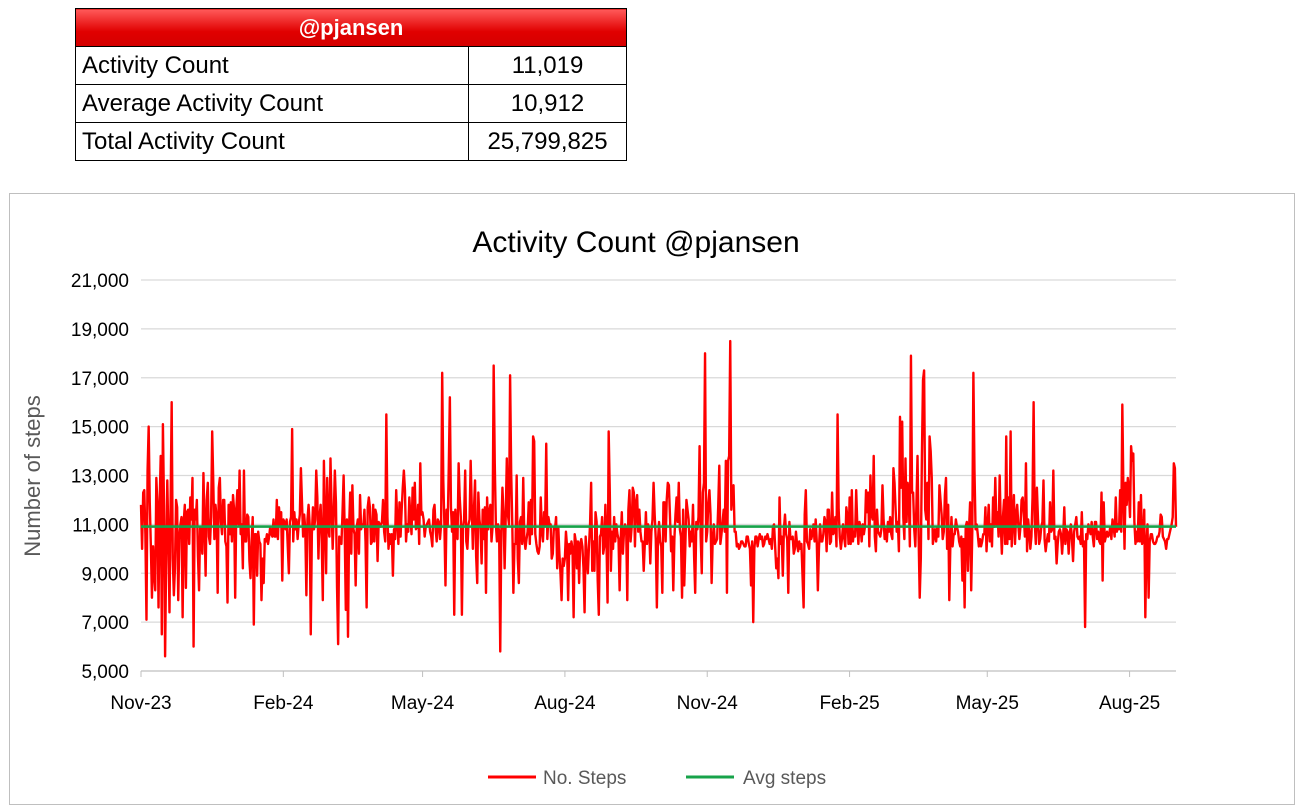 The image size is (1303, 807). I want to click on x-tick-label: Feb-24, so click(283, 703).